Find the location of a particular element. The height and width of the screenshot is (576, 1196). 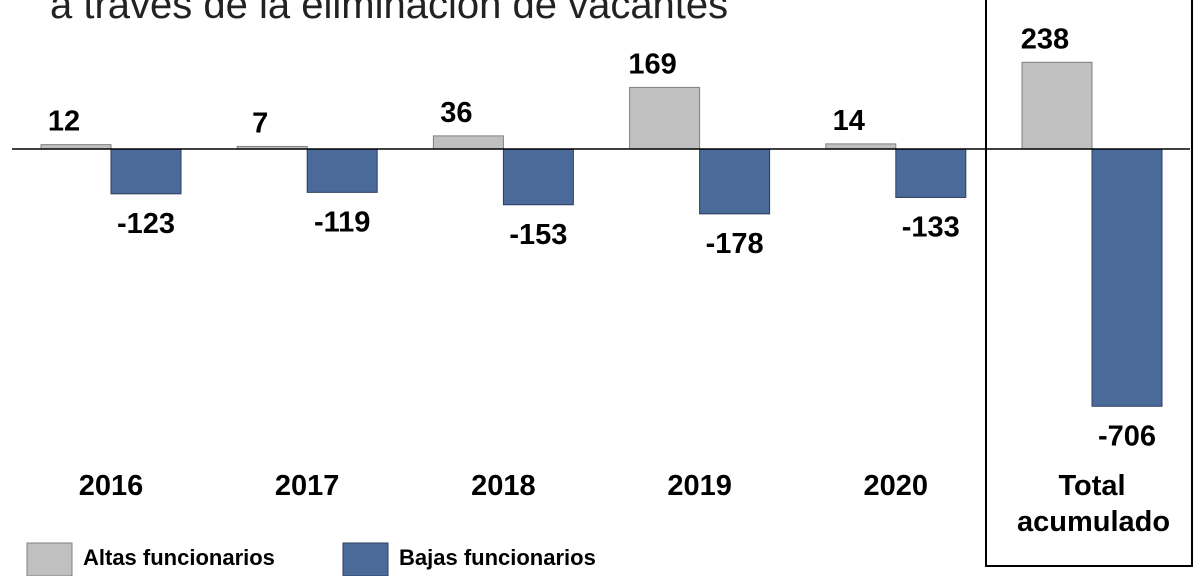

value-label: 36 is located at coordinates (456, 113).